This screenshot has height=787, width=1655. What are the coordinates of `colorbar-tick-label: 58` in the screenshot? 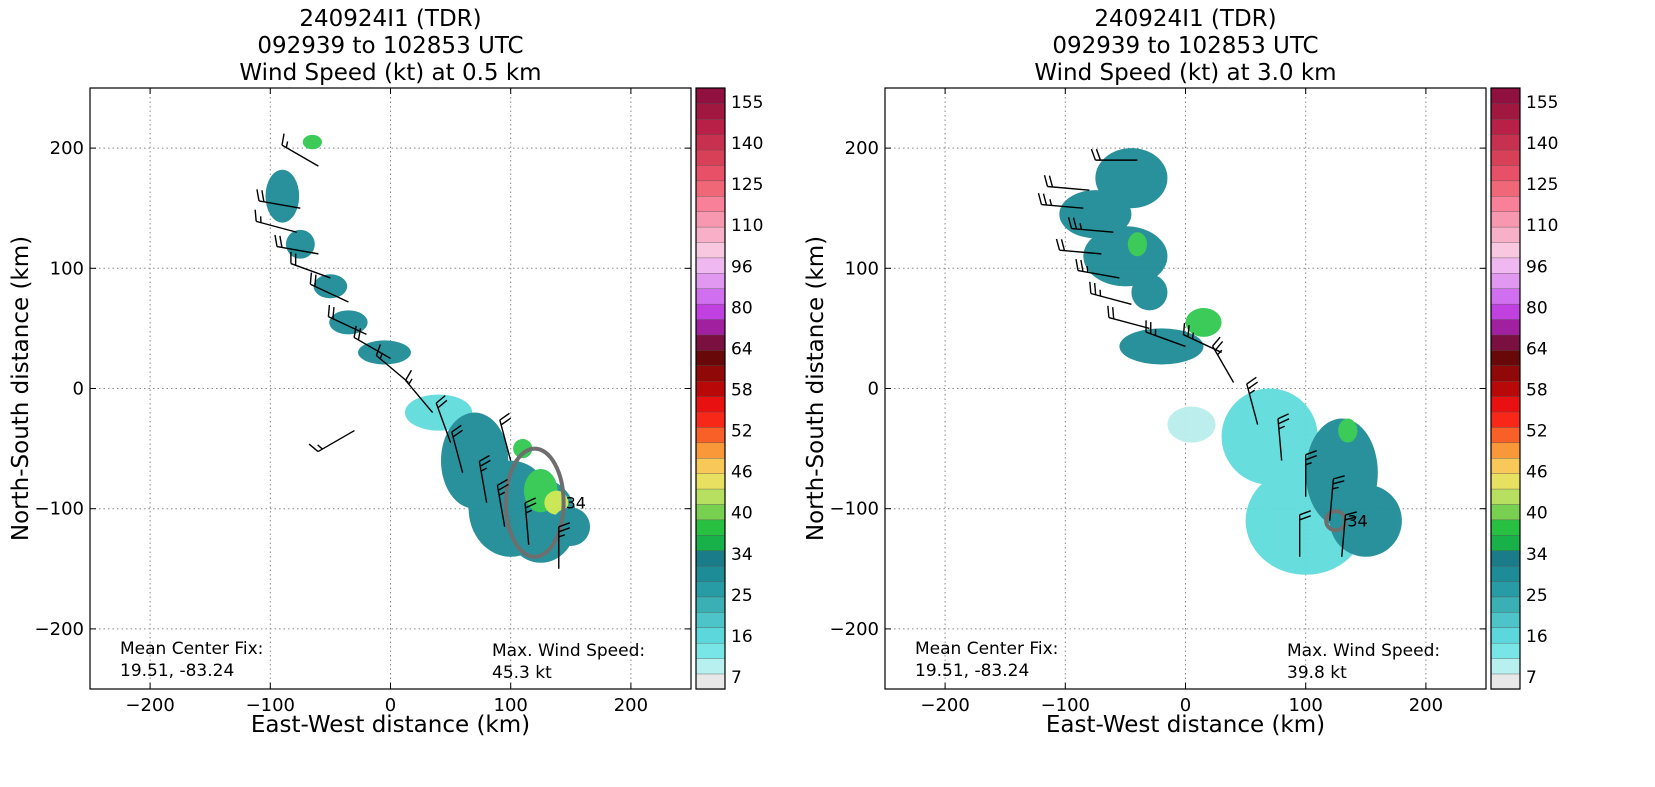 It's located at (742, 391).